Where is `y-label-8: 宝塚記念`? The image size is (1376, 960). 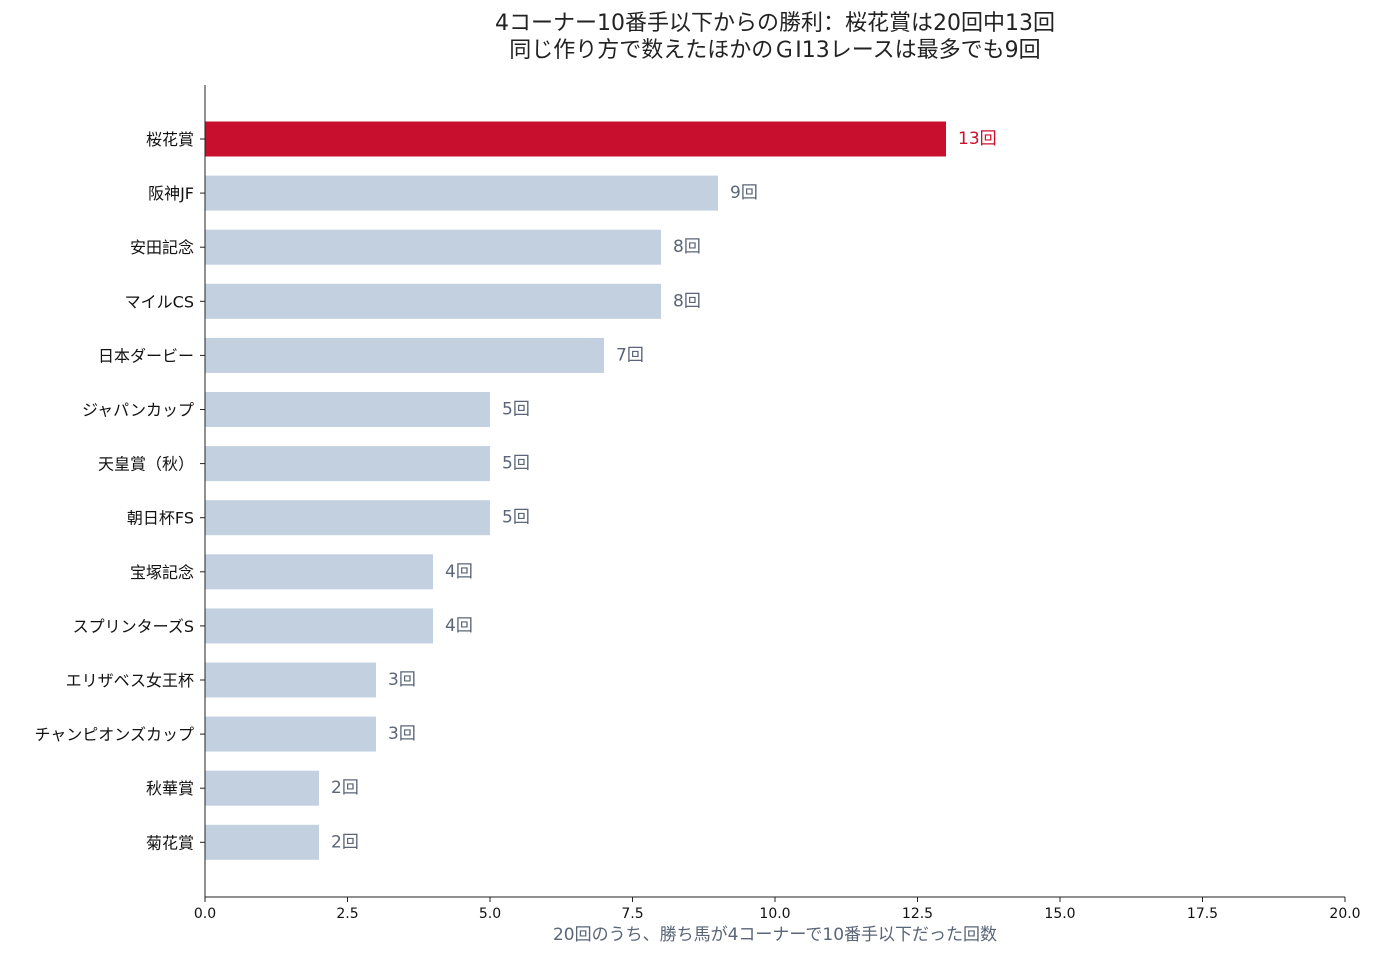 y-label-8: 宝塚記念 is located at coordinates (162, 572).